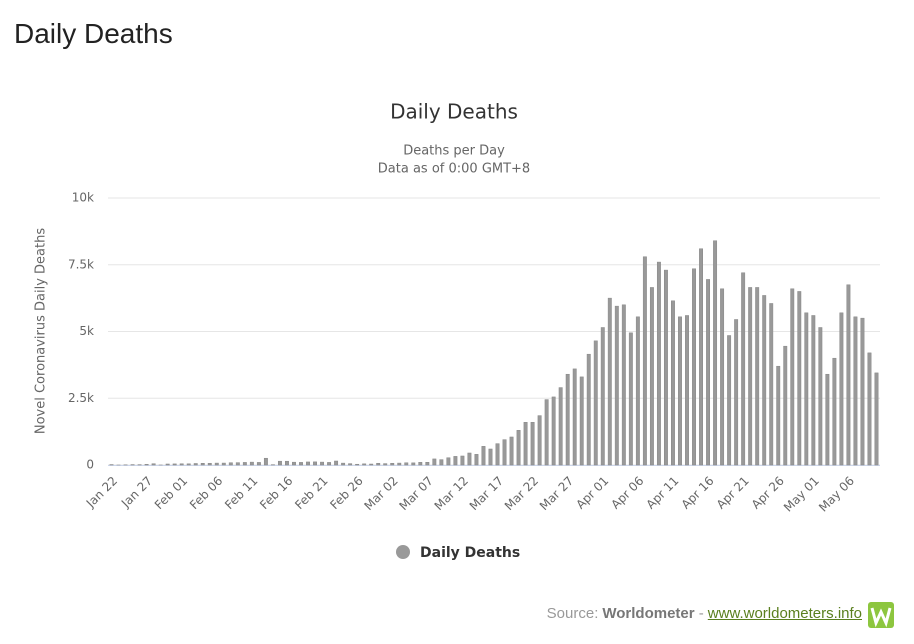 The height and width of the screenshot is (644, 914). Describe the element at coordinates (836, 494) in the screenshot. I see `x-tick-label: May 06` at that location.